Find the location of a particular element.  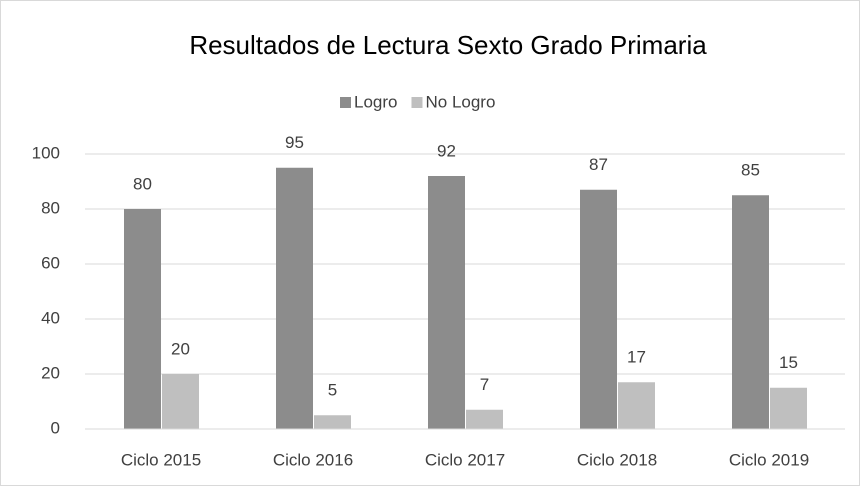

legend-label: Logro is located at coordinates (375, 101).